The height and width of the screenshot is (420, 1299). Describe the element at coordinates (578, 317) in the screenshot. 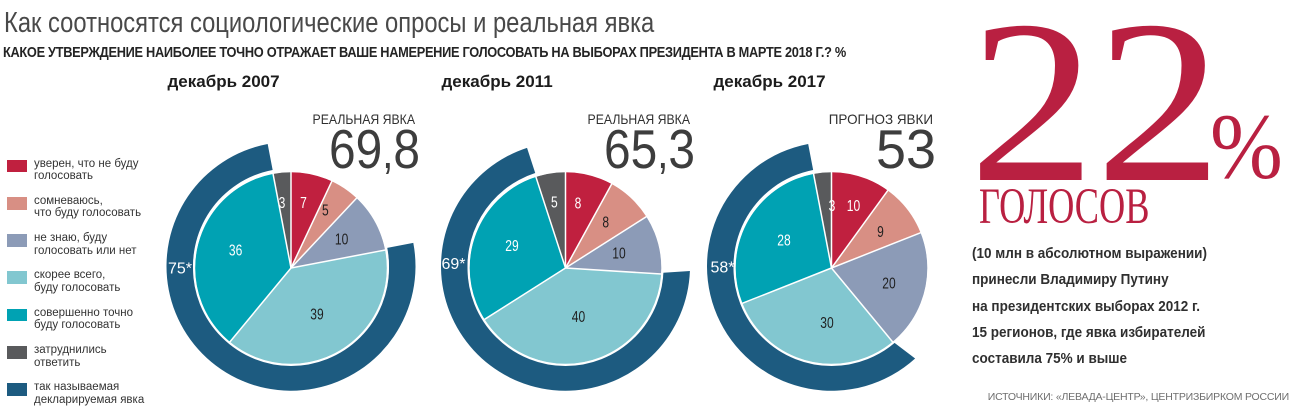

I see `svg-text: 40` at that location.